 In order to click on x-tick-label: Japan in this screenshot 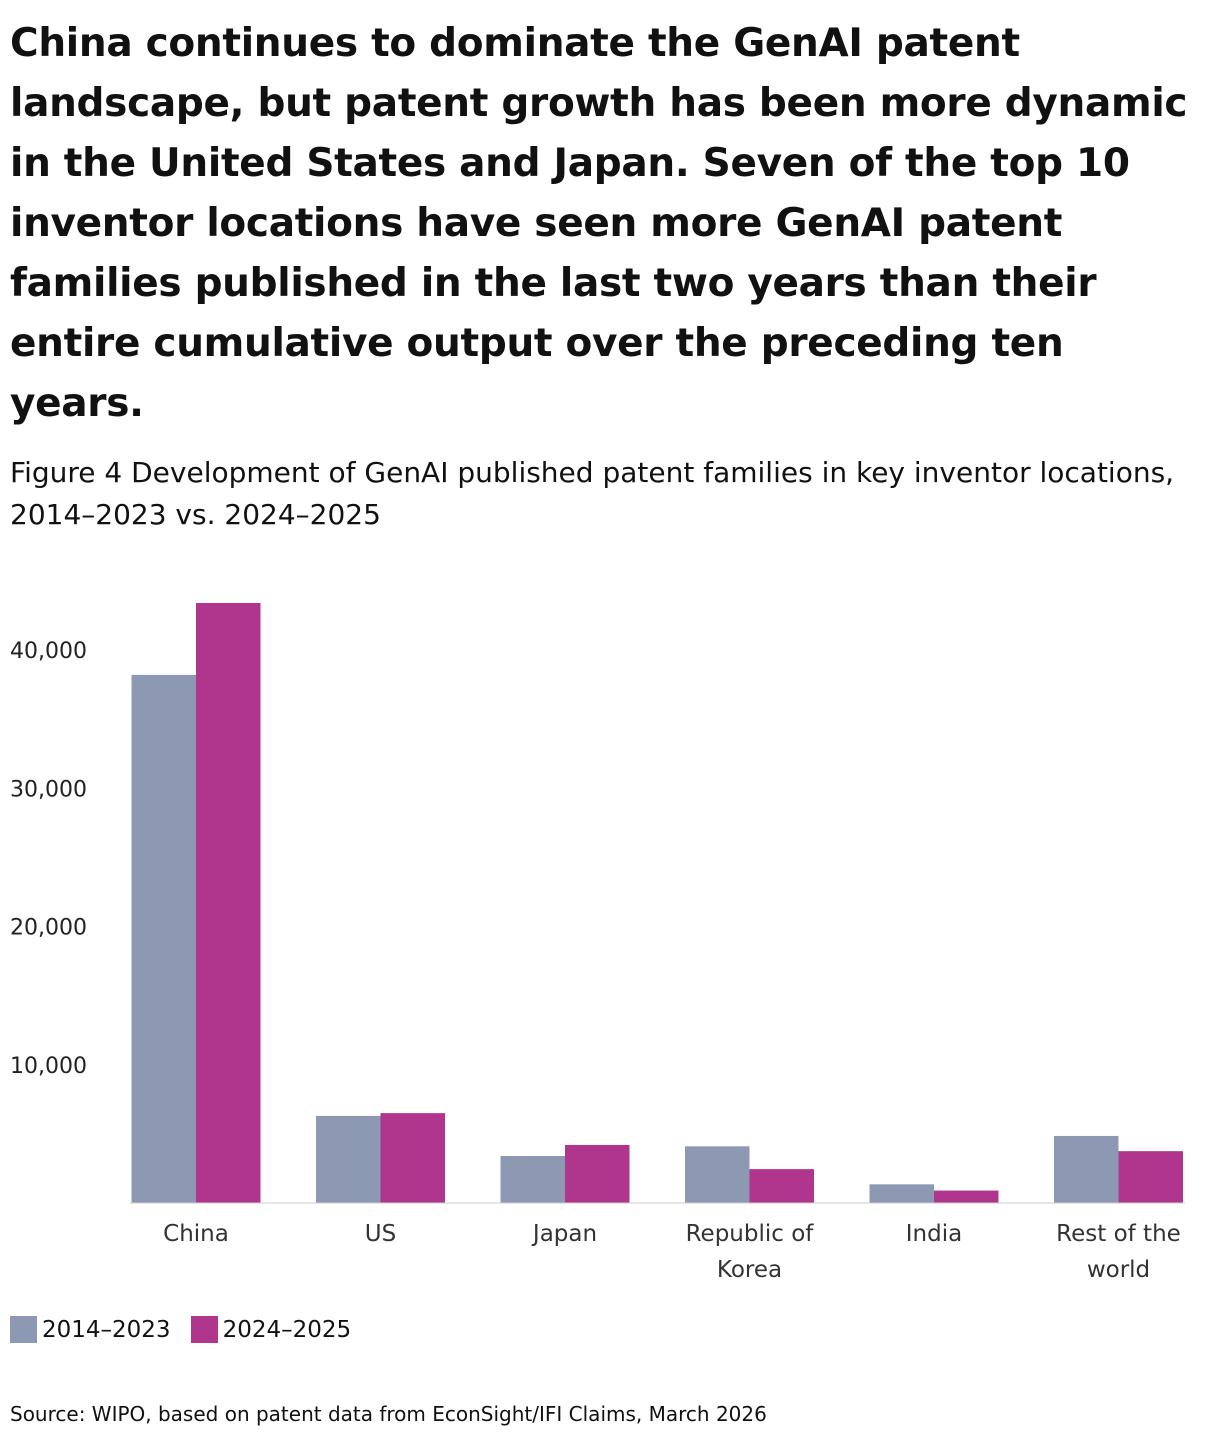, I will do `click(564, 1234)`.